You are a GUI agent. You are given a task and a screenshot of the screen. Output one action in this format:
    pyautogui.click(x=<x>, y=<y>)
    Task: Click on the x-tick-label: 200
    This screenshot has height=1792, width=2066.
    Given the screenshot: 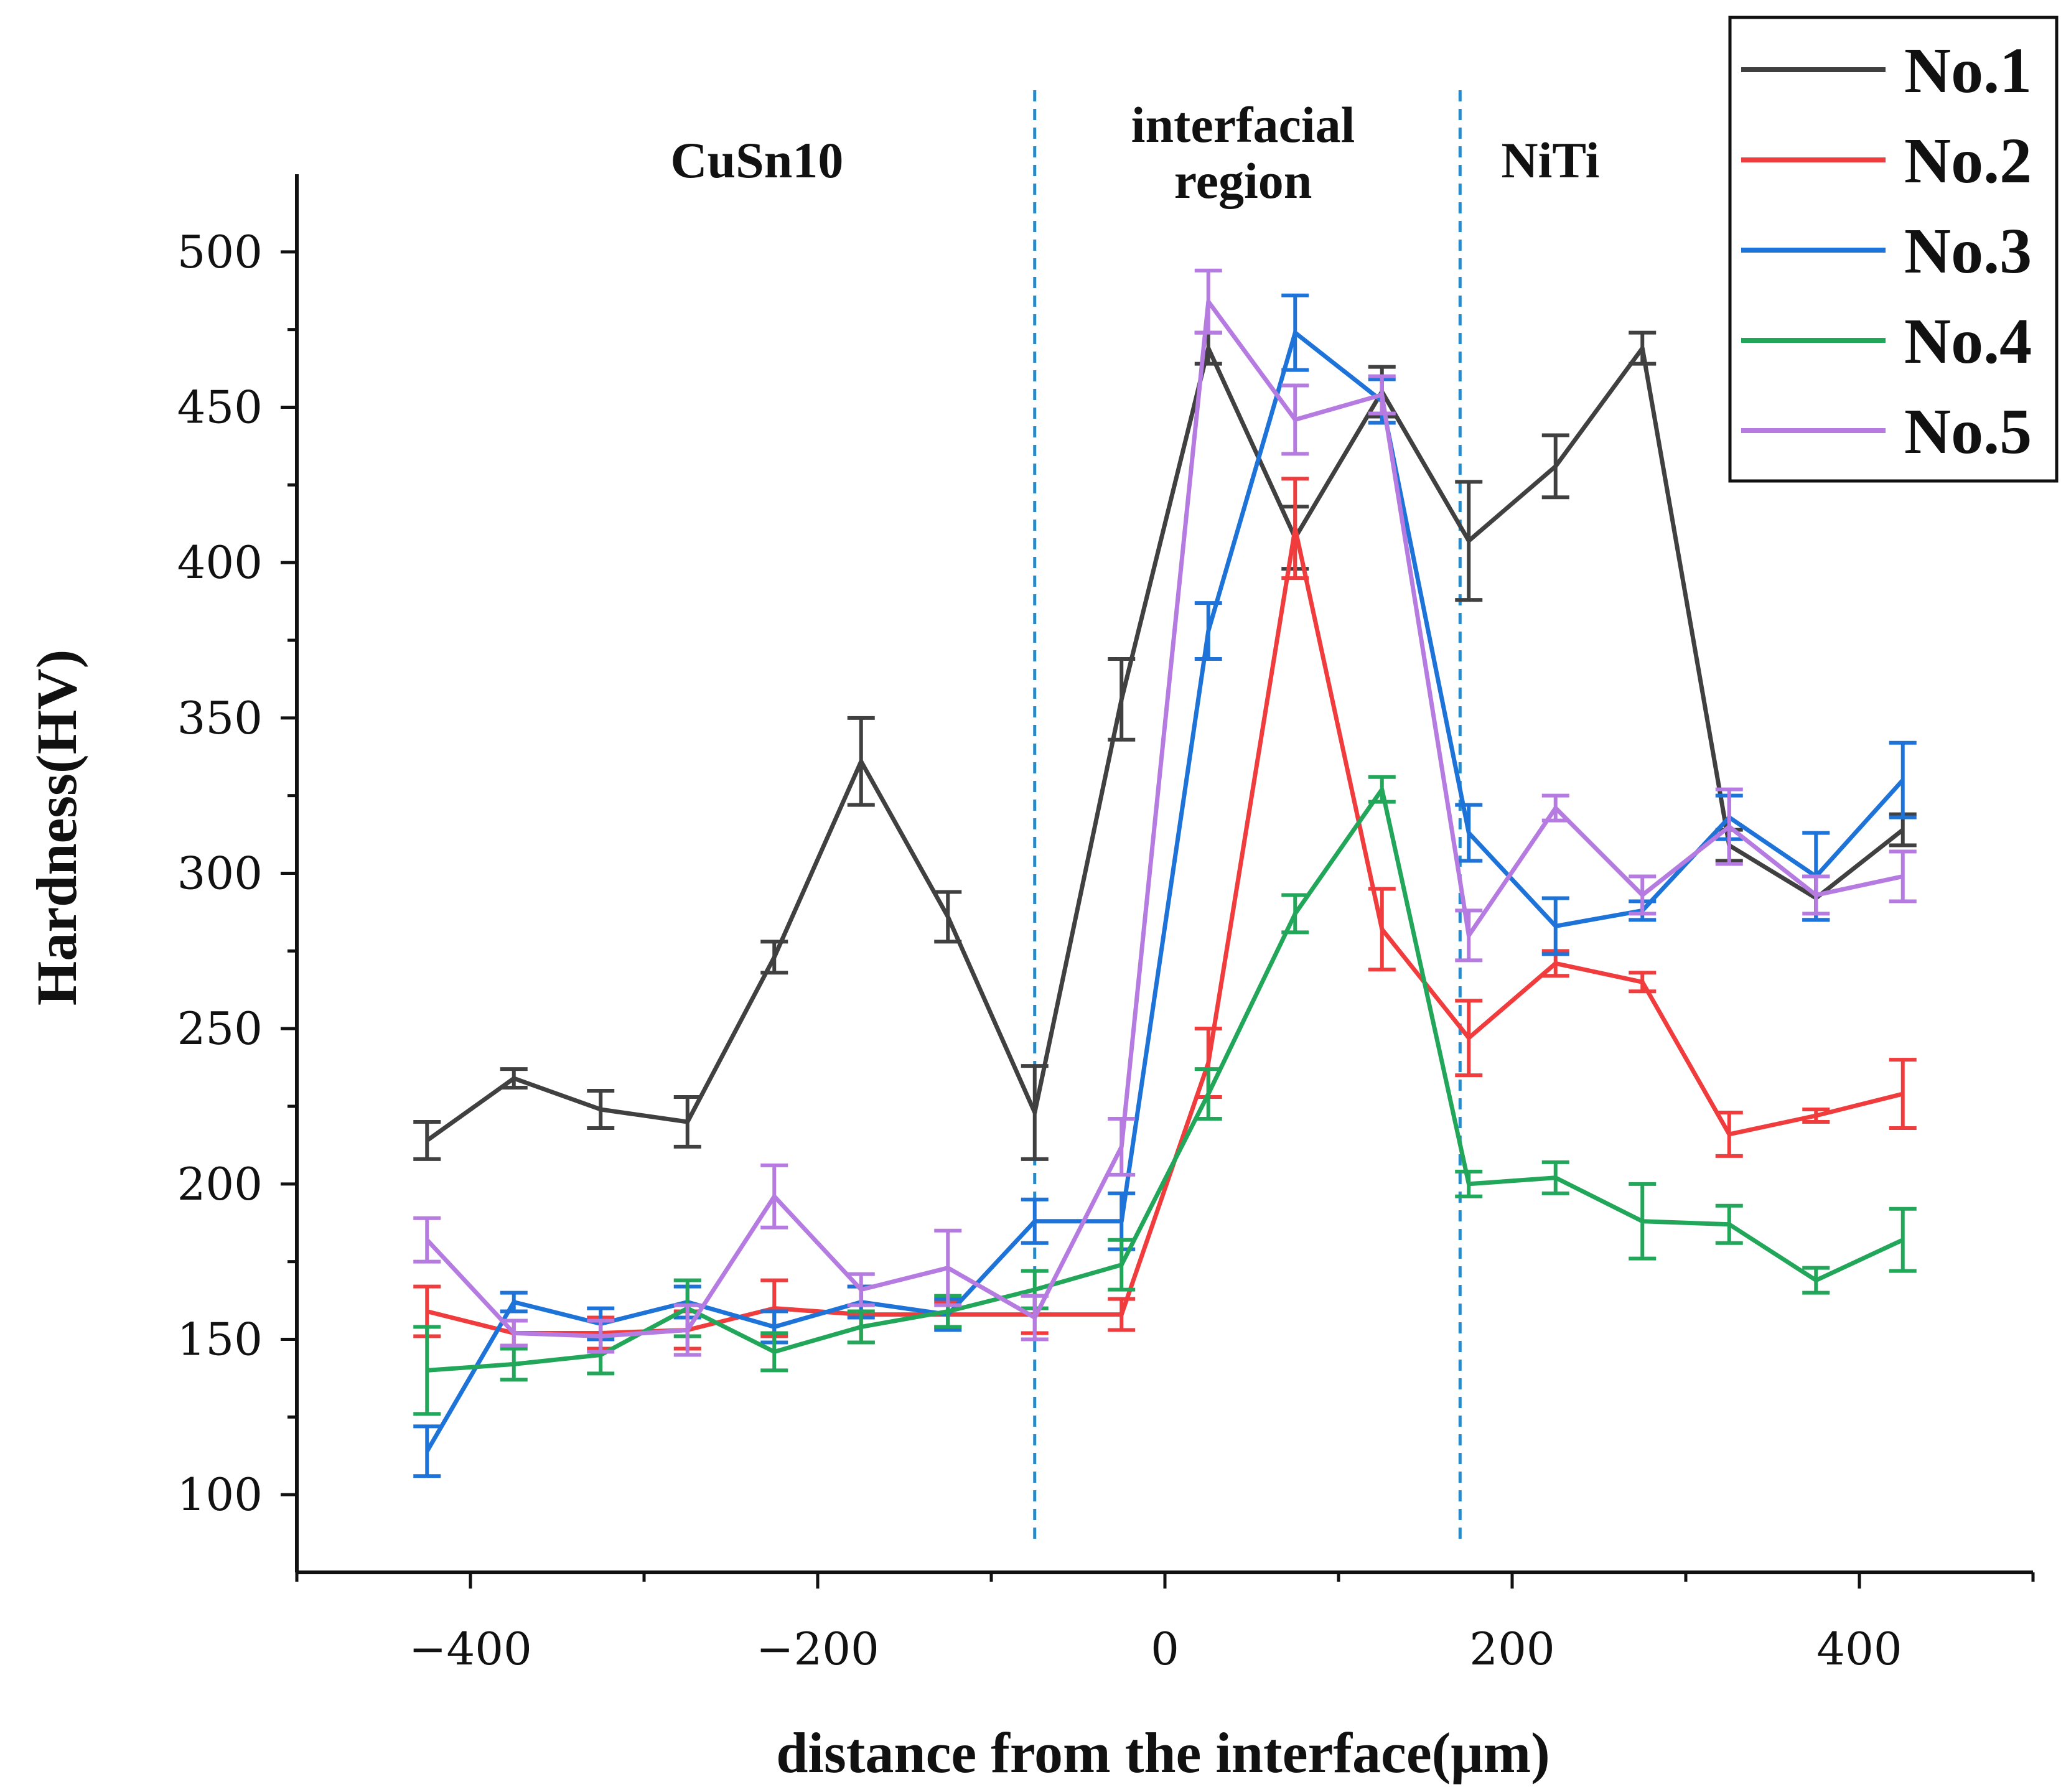 What is the action you would take?
    pyautogui.click(x=1512, y=1649)
    